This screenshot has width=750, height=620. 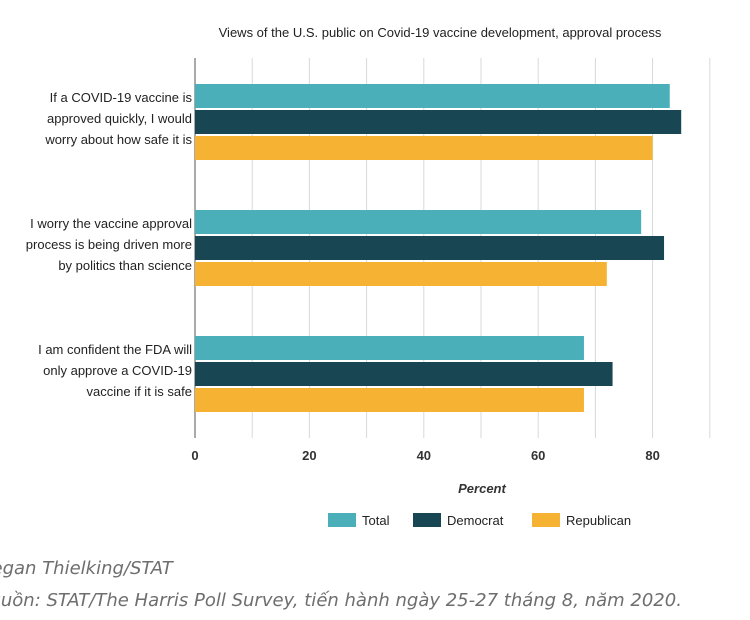 I want to click on x-tick-label: 60, so click(x=538, y=455).